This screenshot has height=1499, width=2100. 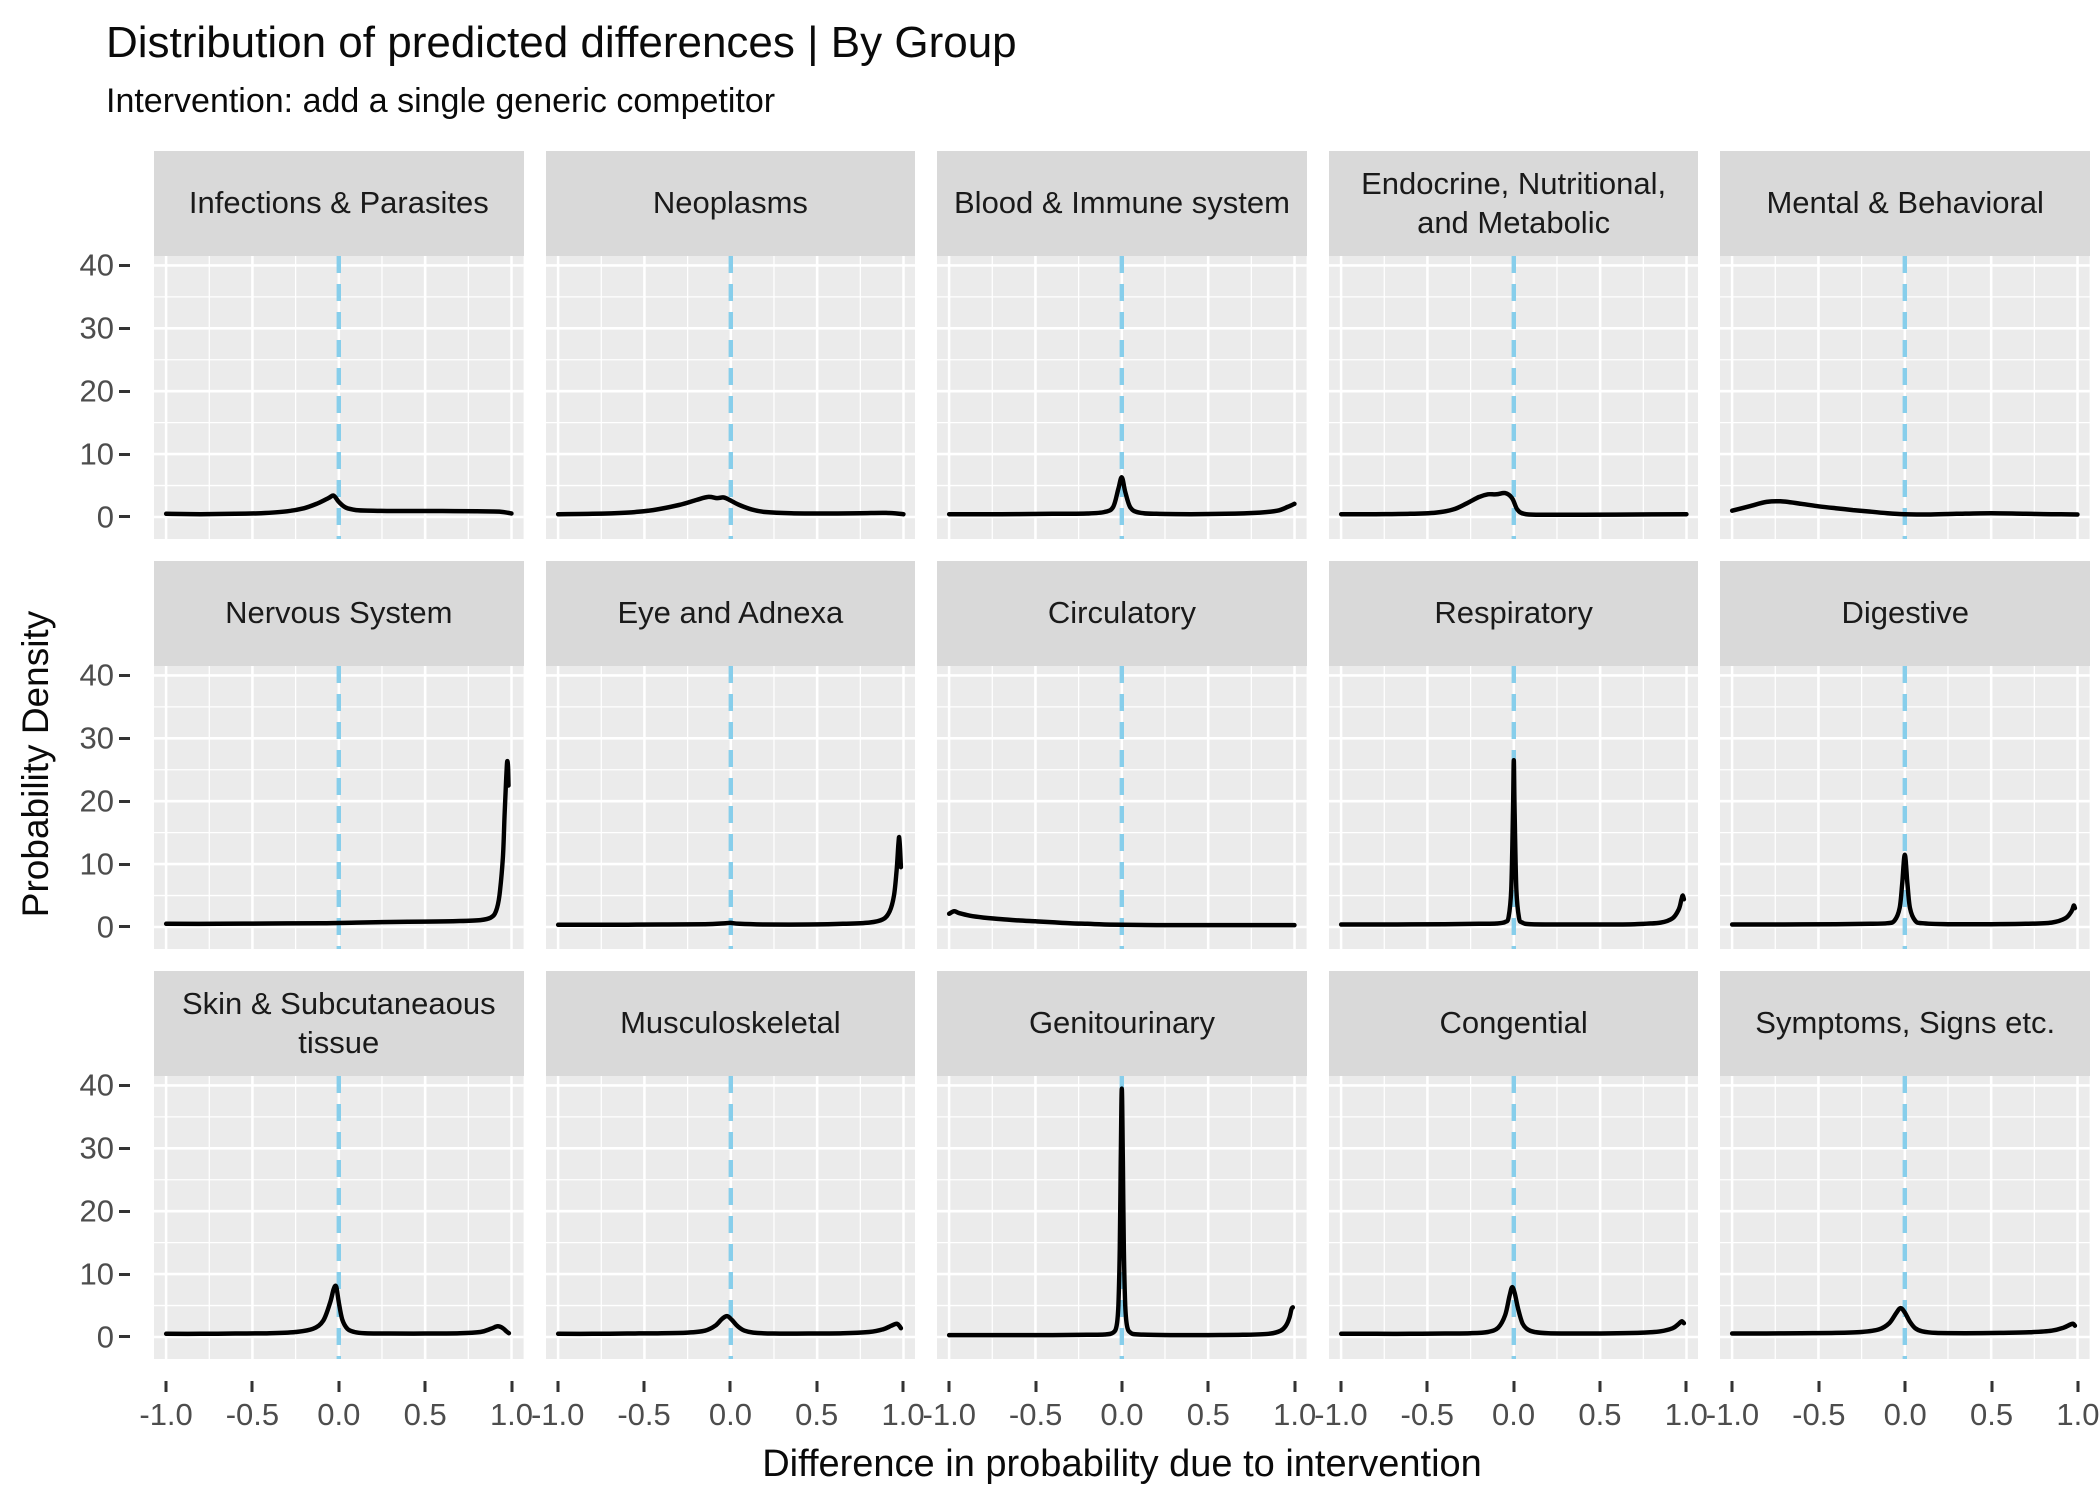 I want to click on facet-strip-label: Mental & Behavioral, so click(x=1905, y=203).